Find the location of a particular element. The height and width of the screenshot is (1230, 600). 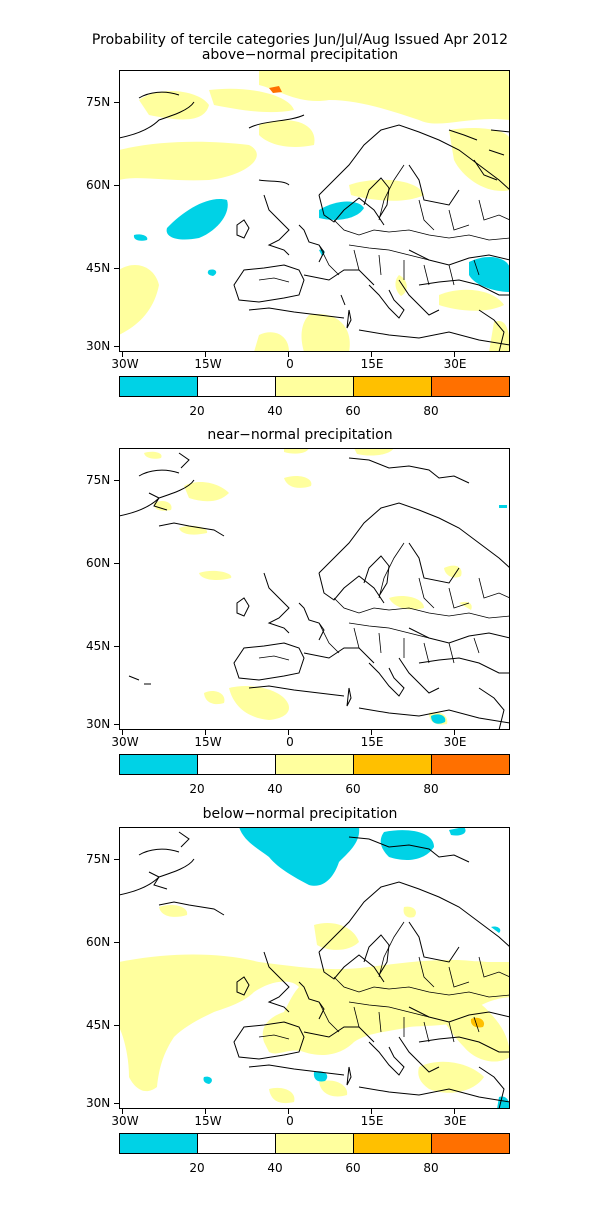

map-above-normal is located at coordinates (314, 211).